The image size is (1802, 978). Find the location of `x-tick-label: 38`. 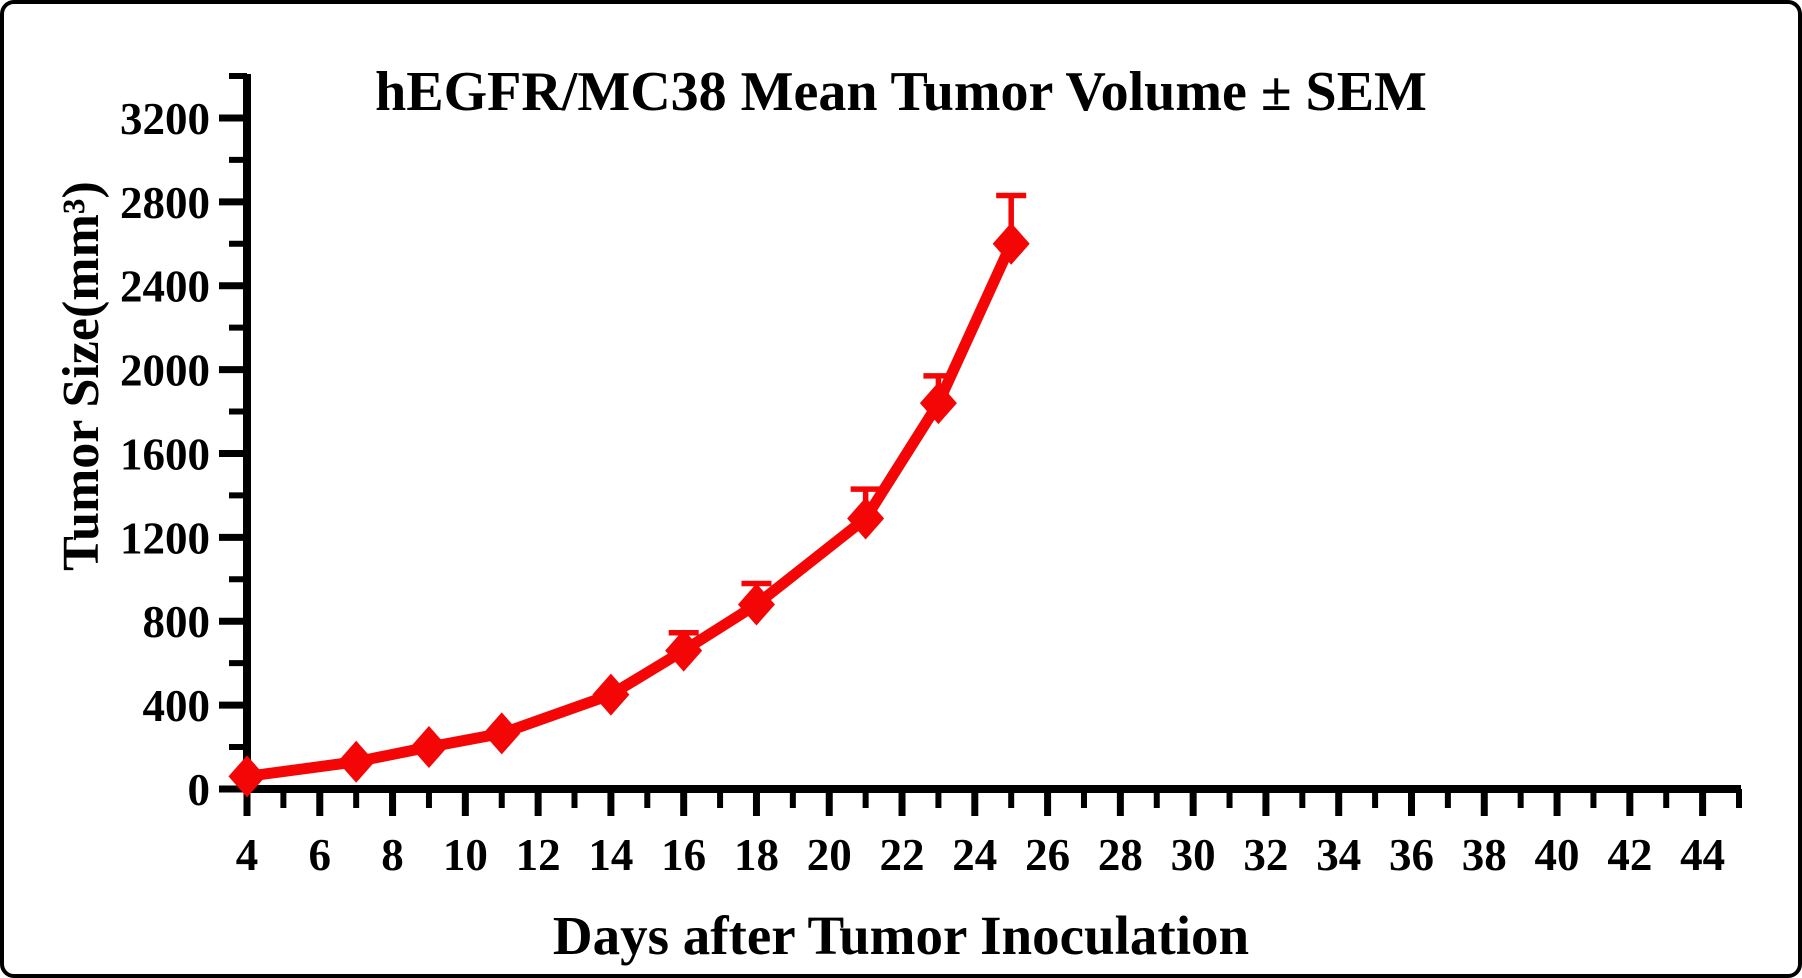

x-tick-label: 38 is located at coordinates (1484, 855).